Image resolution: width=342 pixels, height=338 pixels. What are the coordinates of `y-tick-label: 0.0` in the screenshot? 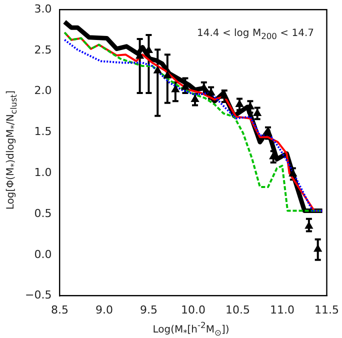 It's located at (43, 254).